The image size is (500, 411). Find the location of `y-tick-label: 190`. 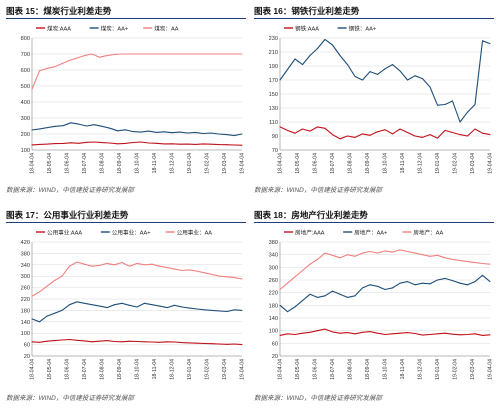

y-tick-label: 190 is located at coordinates (273, 67).